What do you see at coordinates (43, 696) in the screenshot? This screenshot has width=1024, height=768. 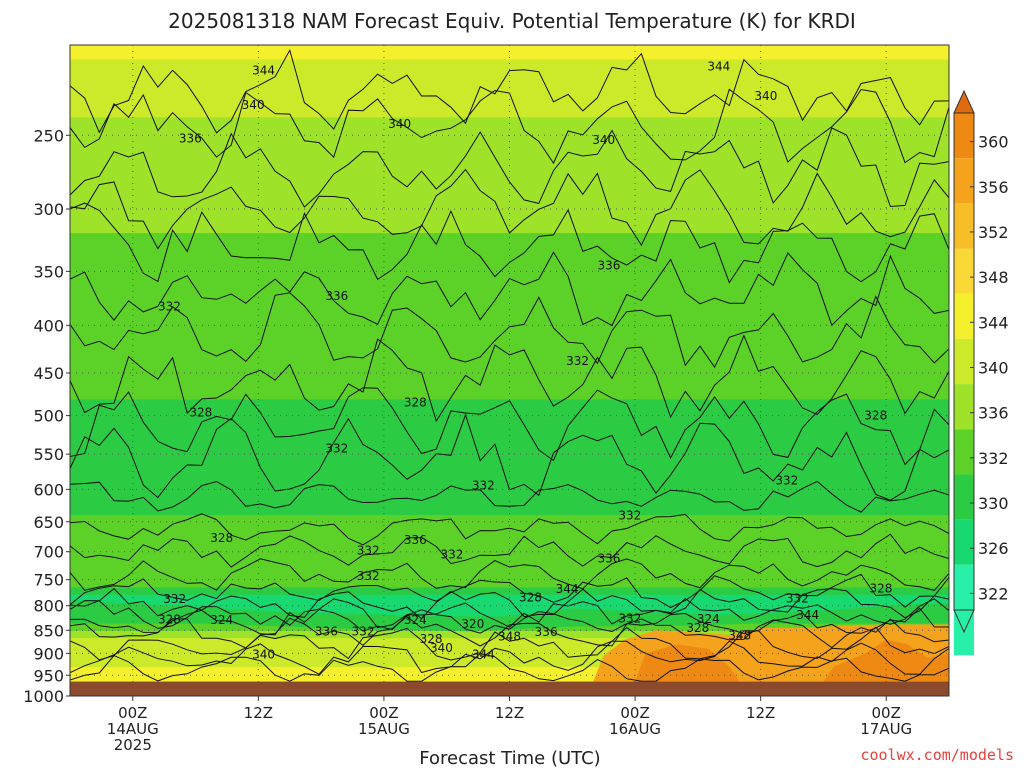 I see `y-tick-label: 1000` at bounding box center [43, 696].